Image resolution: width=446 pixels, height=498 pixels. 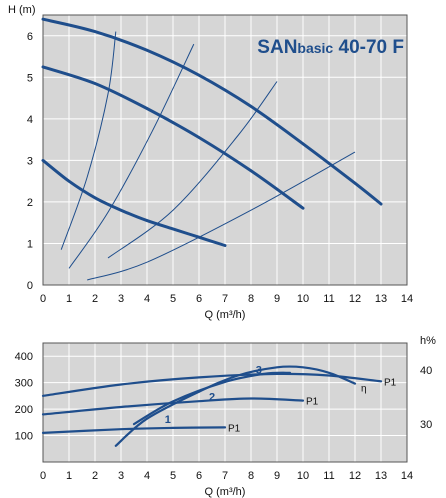 I want to click on top-y-axis-title: H (m), so click(x=22, y=10).